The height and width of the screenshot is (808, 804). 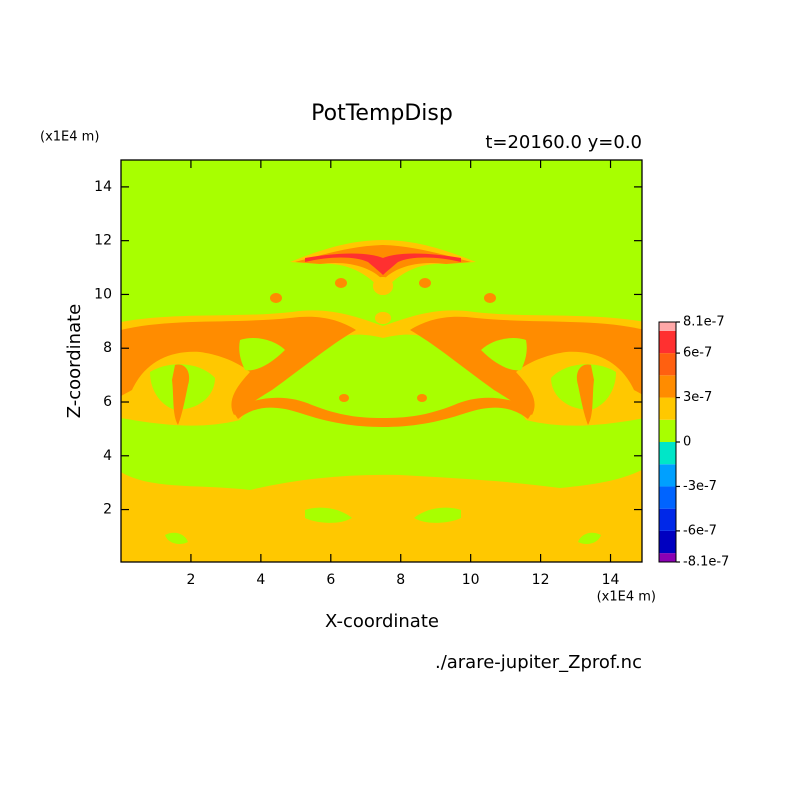 I want to click on colorbar-tick-label: -6e-7, so click(x=700, y=530).